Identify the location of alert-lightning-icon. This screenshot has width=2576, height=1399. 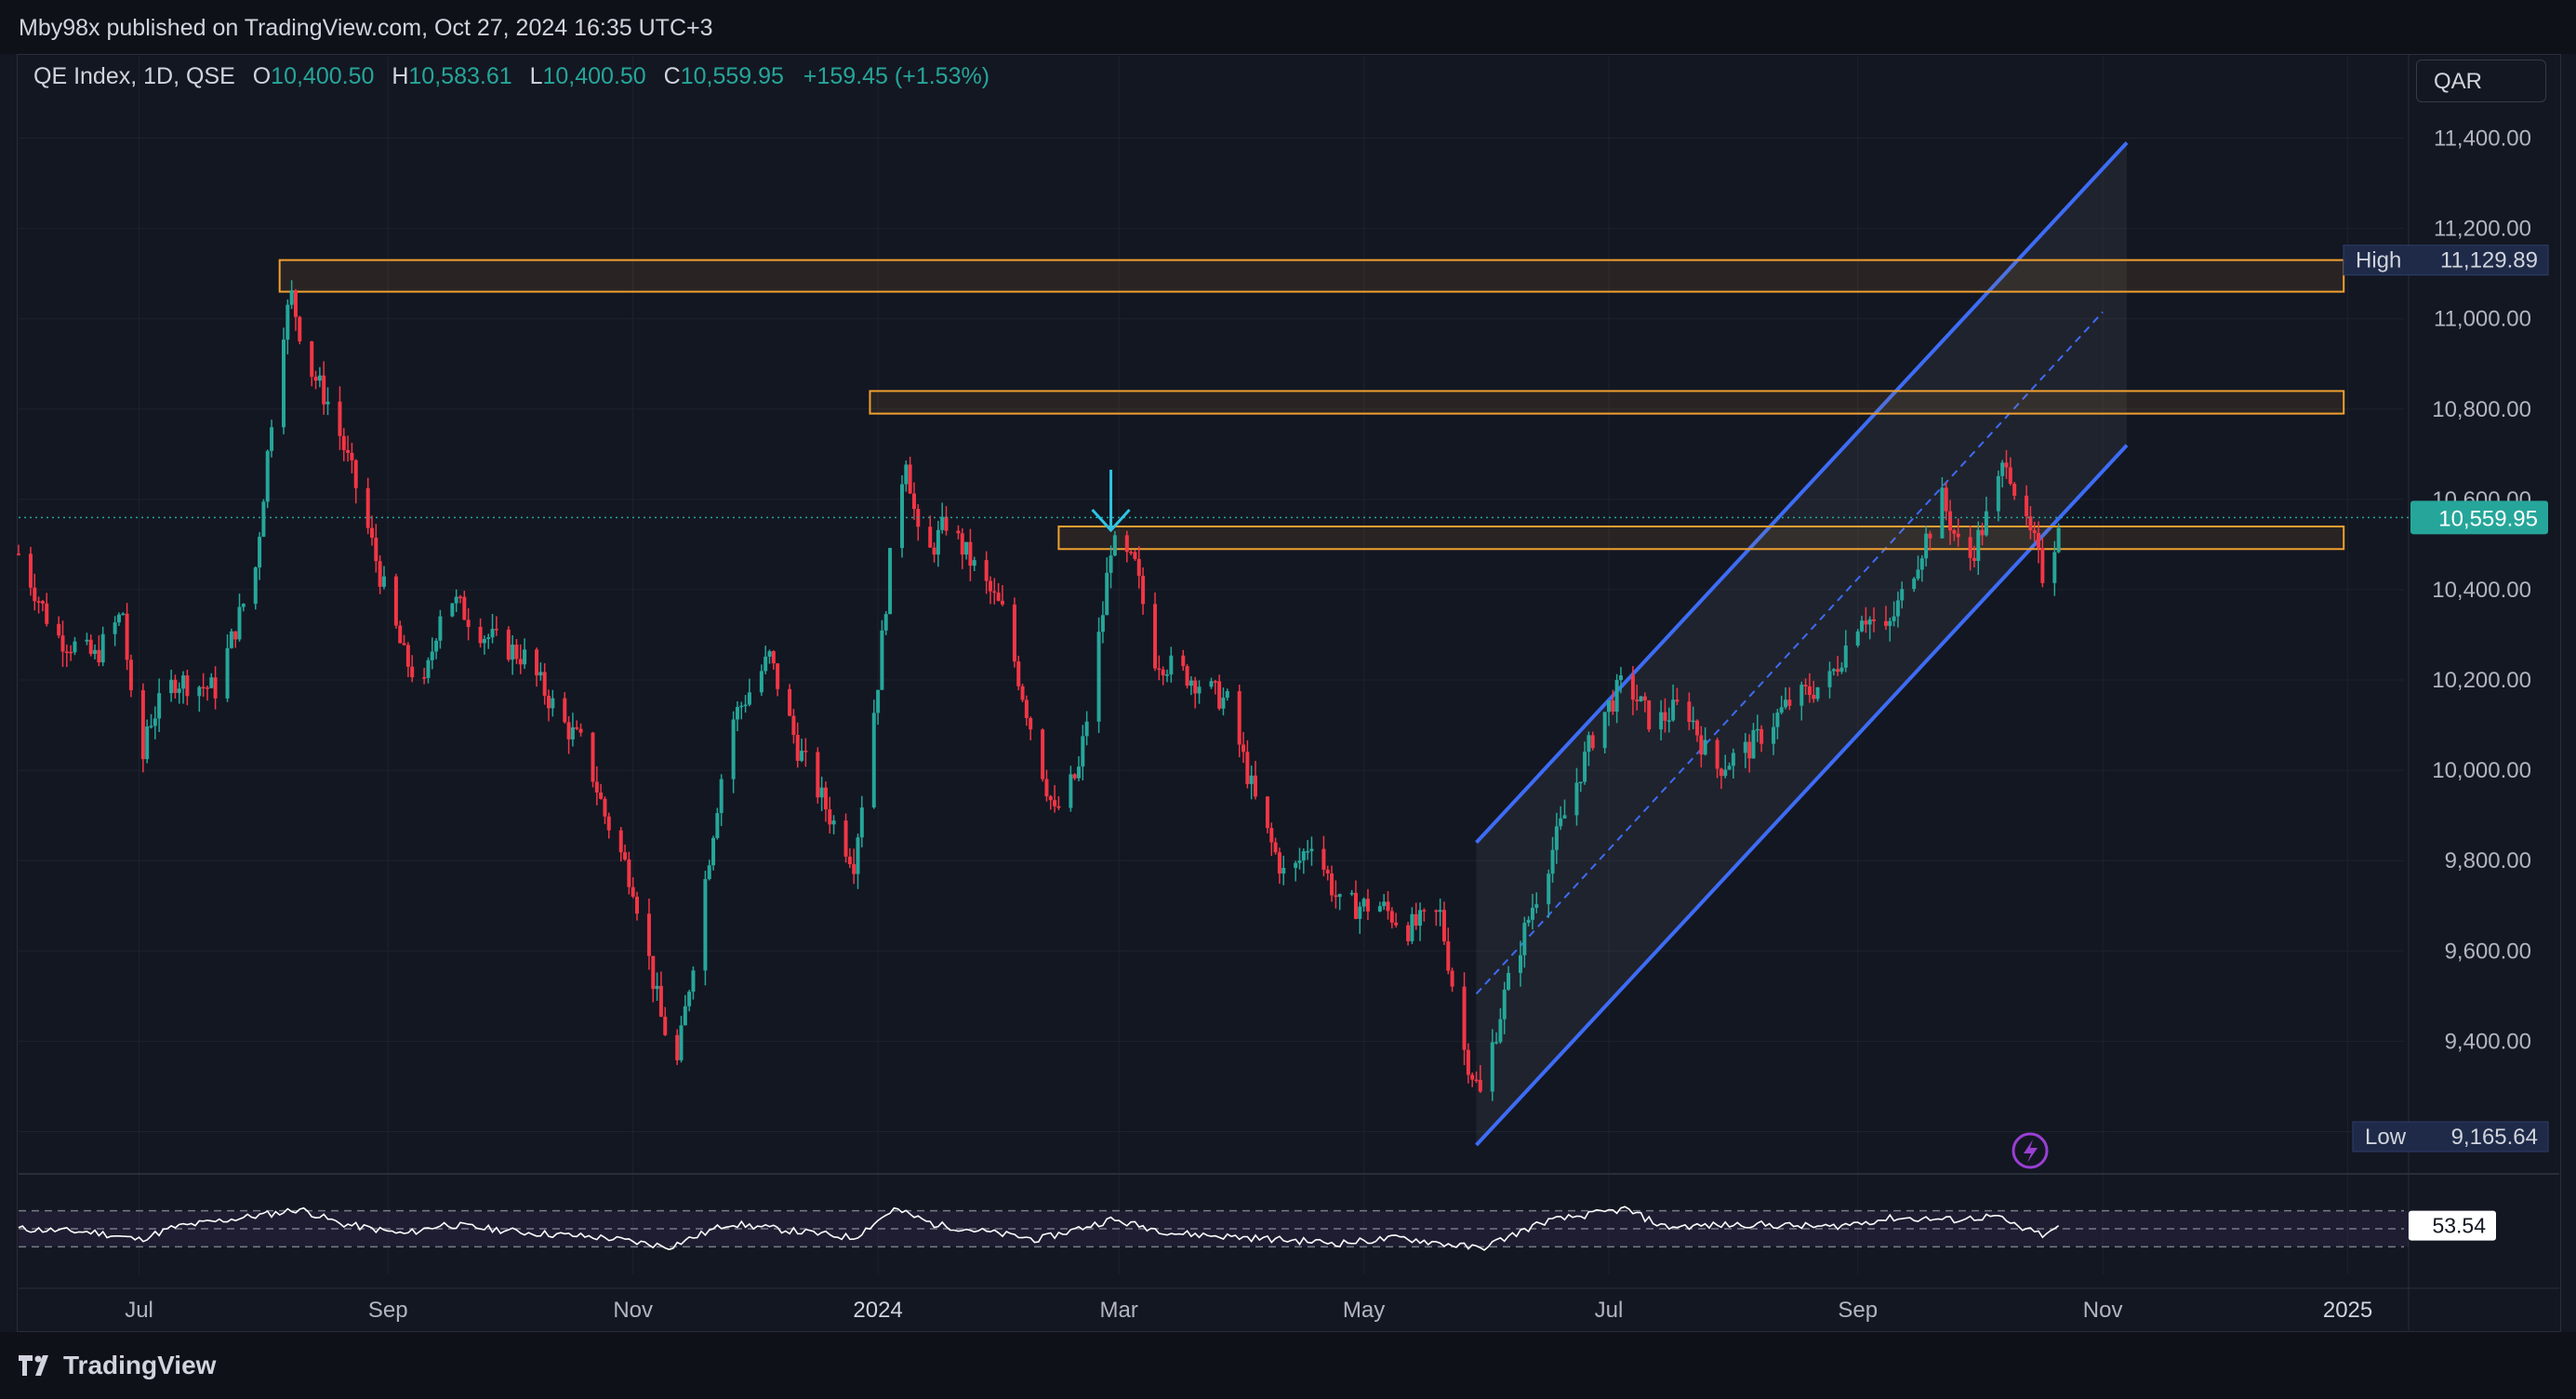
(2030, 1150).